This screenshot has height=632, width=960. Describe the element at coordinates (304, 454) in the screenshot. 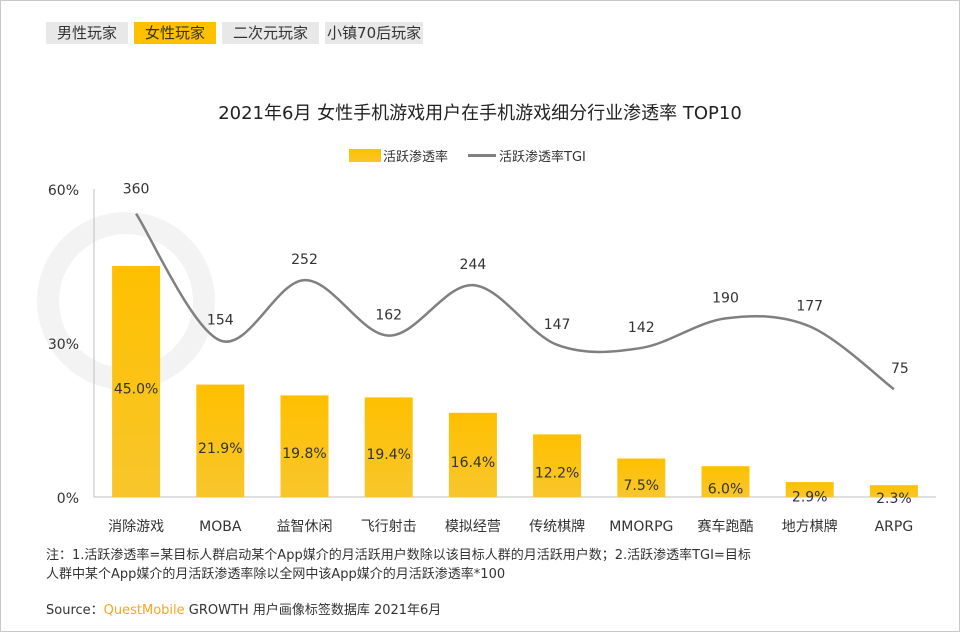

I see `bar-data-label: 19.8%` at that location.